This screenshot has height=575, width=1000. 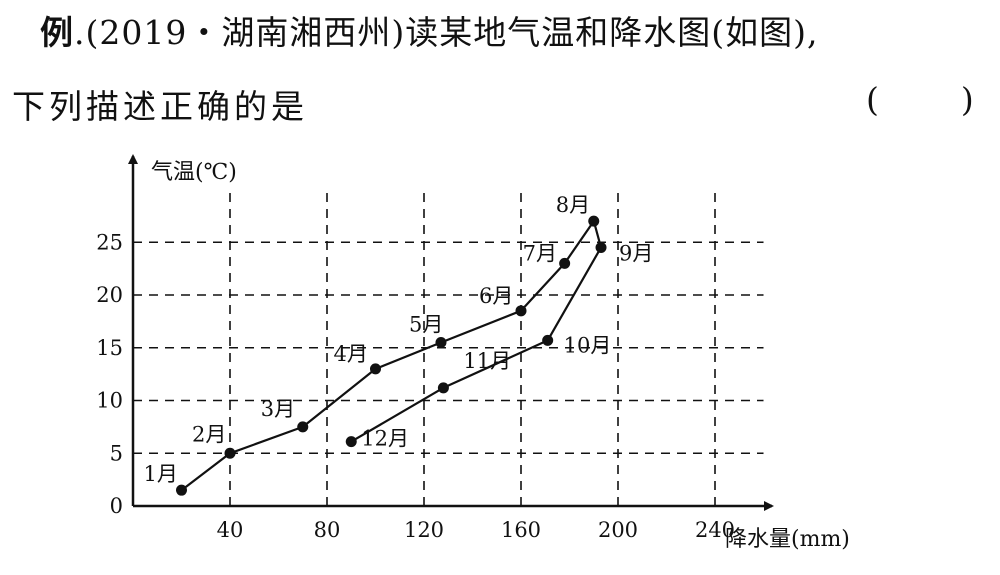 What do you see at coordinates (487, 361) in the screenshot?
I see `data-point-label: 11月` at bounding box center [487, 361].